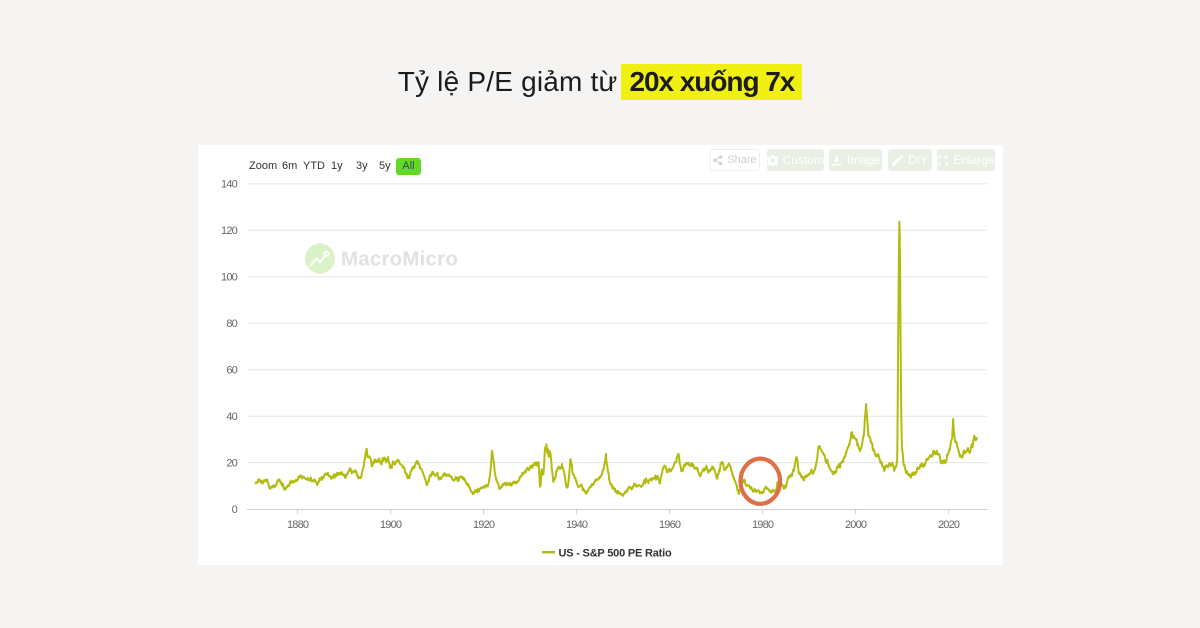  What do you see at coordinates (577, 525) in the screenshot?
I see `svg-text: 1940` at bounding box center [577, 525].